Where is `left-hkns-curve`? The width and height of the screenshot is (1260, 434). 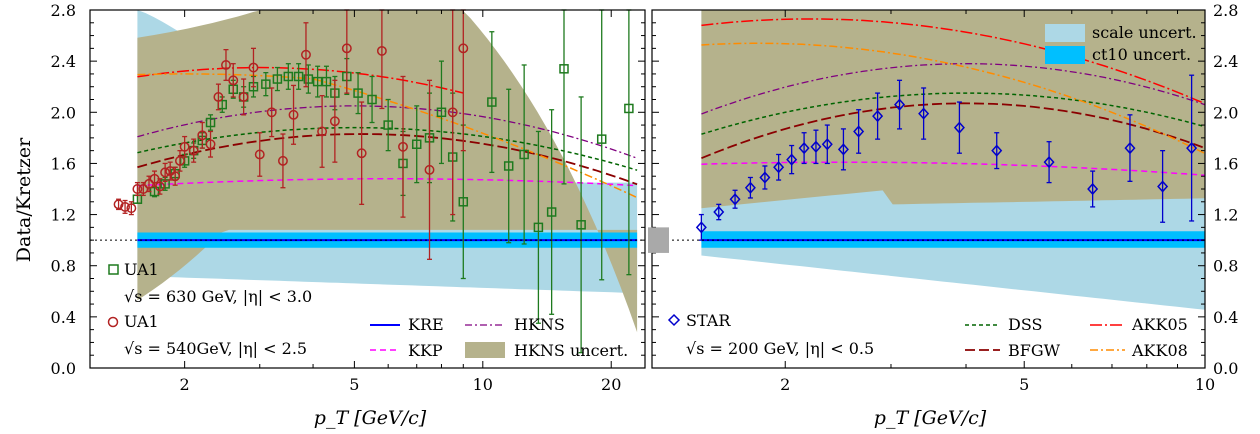
left-hkns-curve is located at coordinates (387, 132).